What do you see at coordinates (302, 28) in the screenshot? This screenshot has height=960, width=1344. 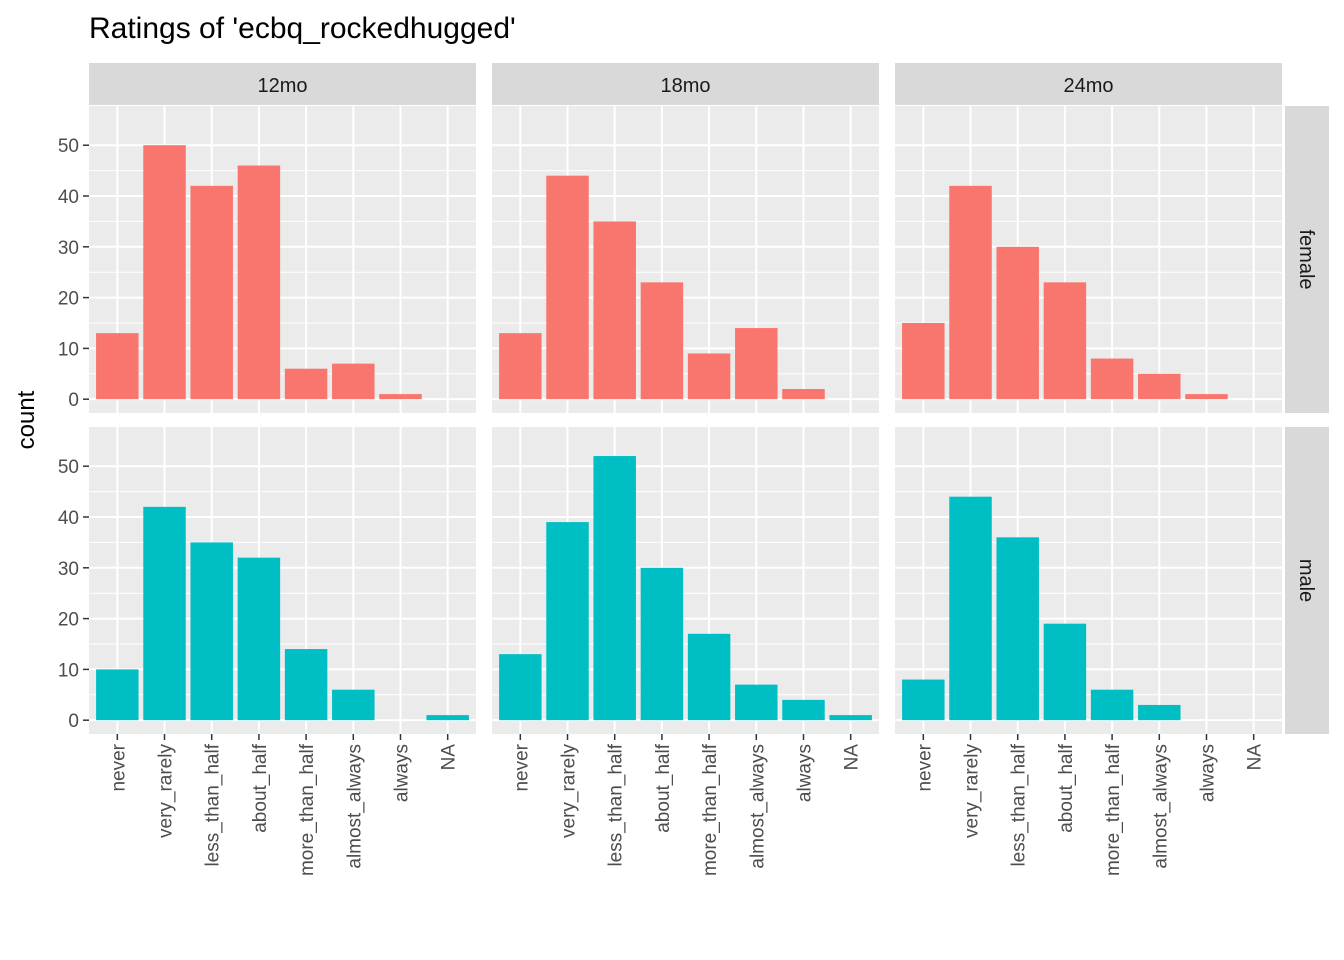 I see `chart-title: Ratings of 'ecbq_rockedhugged'` at bounding box center [302, 28].